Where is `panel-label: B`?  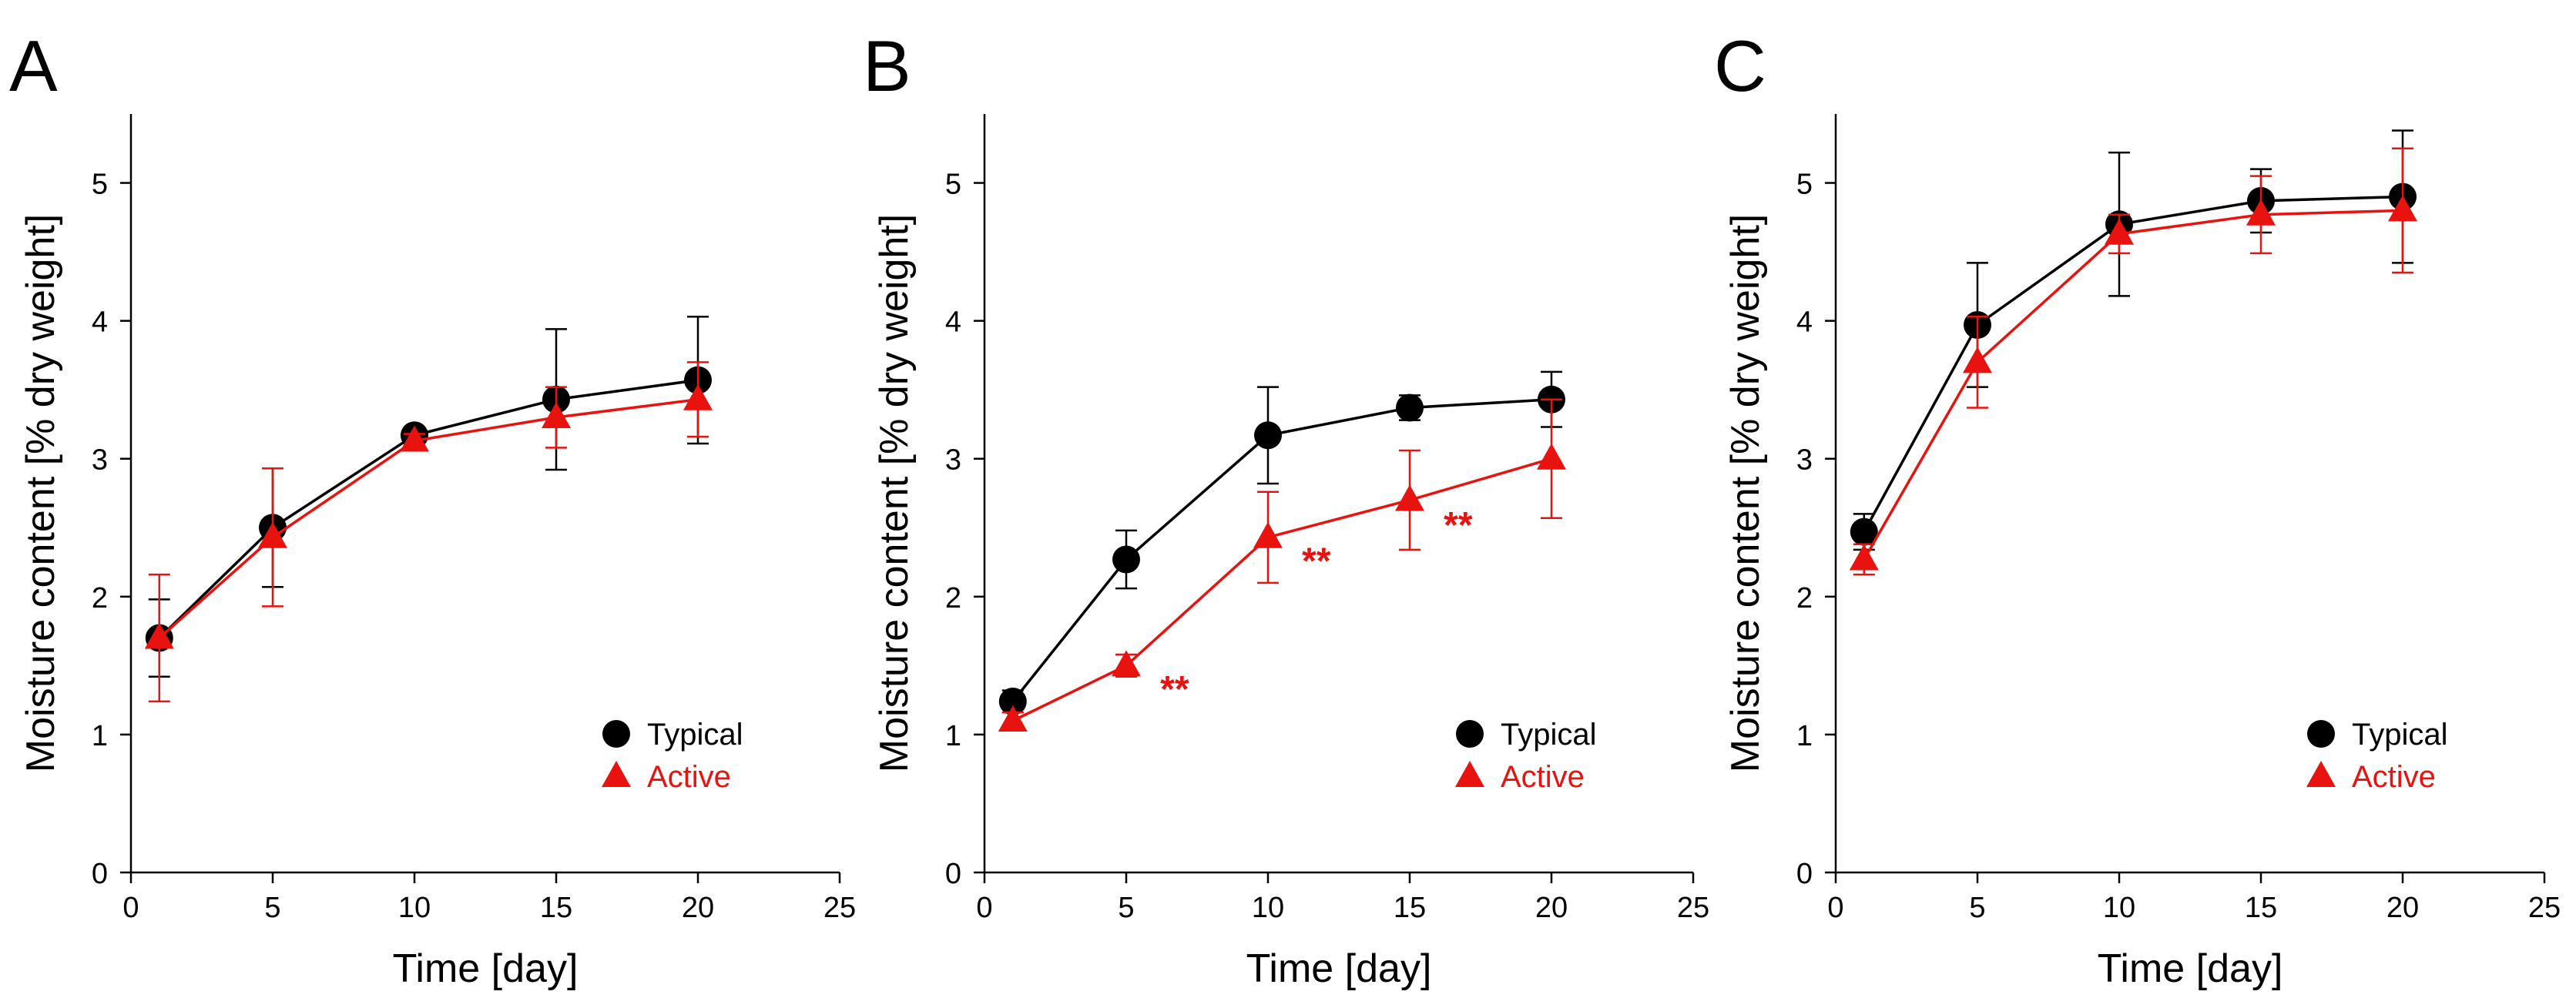
panel-label: B is located at coordinates (887, 65).